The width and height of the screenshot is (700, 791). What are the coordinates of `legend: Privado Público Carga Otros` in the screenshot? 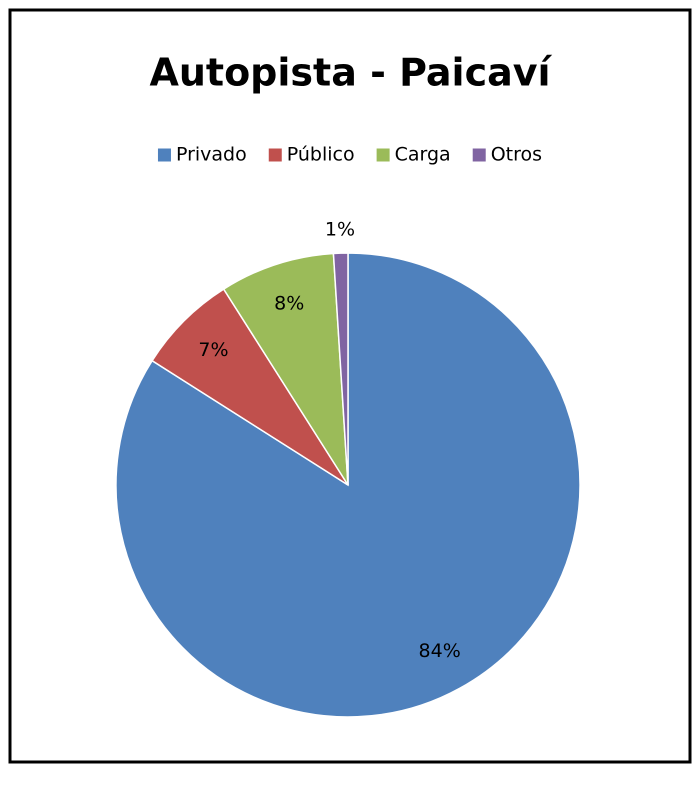 It's located at (349, 155).